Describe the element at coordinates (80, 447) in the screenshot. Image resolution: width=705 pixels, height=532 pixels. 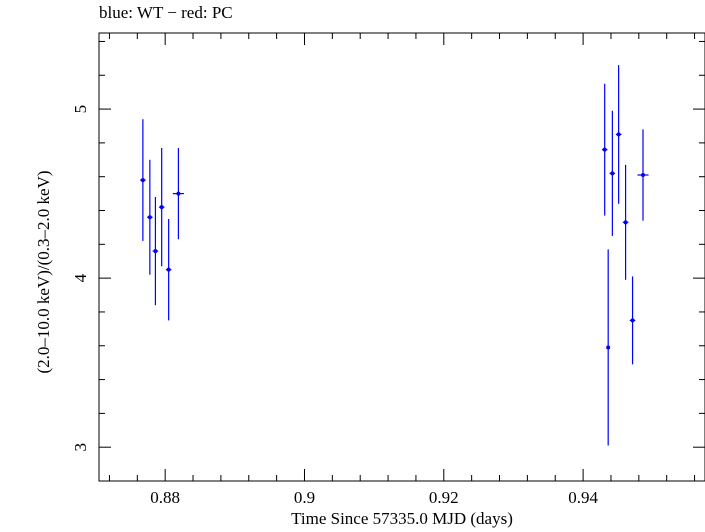
I see `y-tick-label: 3` at that location.